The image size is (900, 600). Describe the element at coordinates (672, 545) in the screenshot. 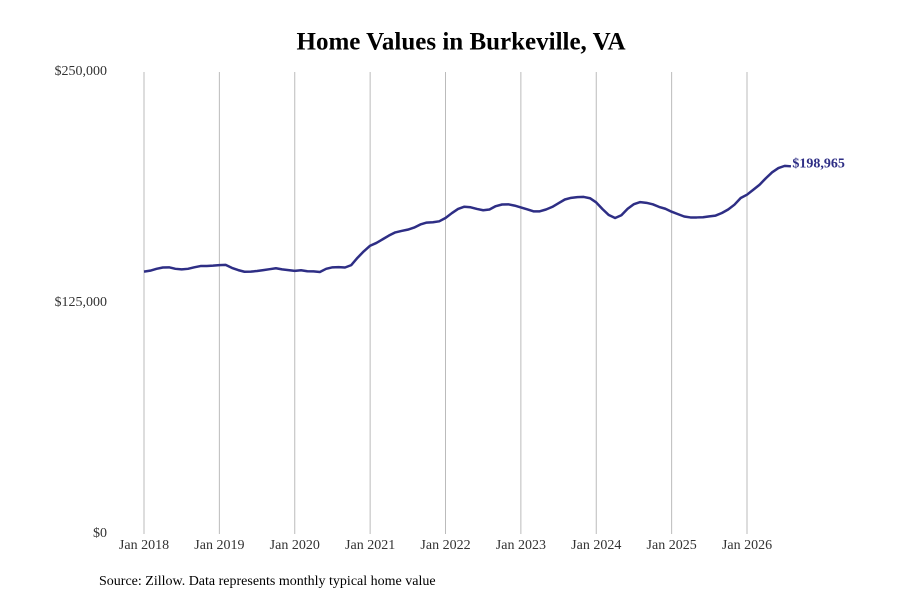

I see `x-tick-label: Jan 2025` at that location.